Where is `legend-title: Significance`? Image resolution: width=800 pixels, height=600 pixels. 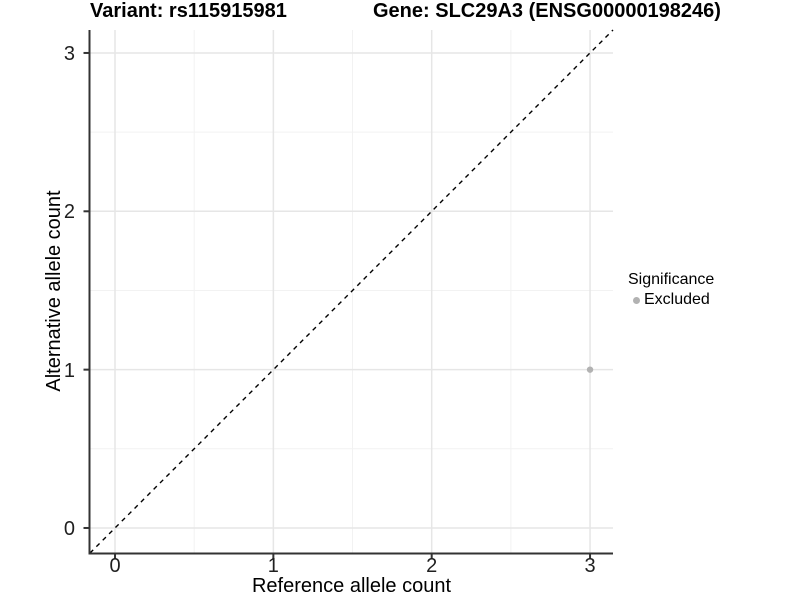 legend-title: Significance is located at coordinates (671, 279).